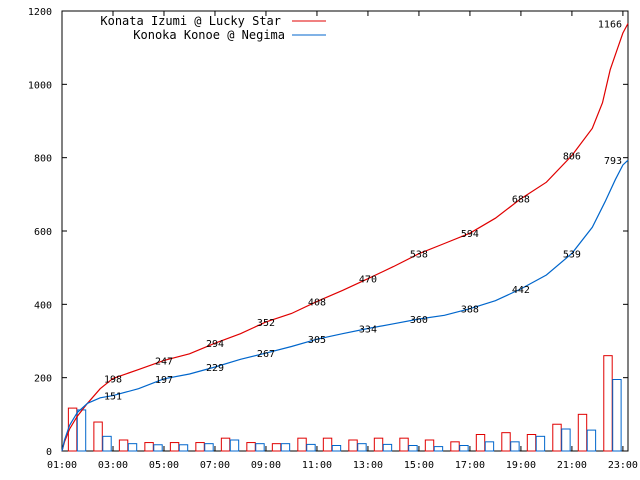 The height and width of the screenshot is (480, 640). What do you see at coordinates (470, 234) in the screenshot?
I see `data-label-konata: 594` at bounding box center [470, 234].